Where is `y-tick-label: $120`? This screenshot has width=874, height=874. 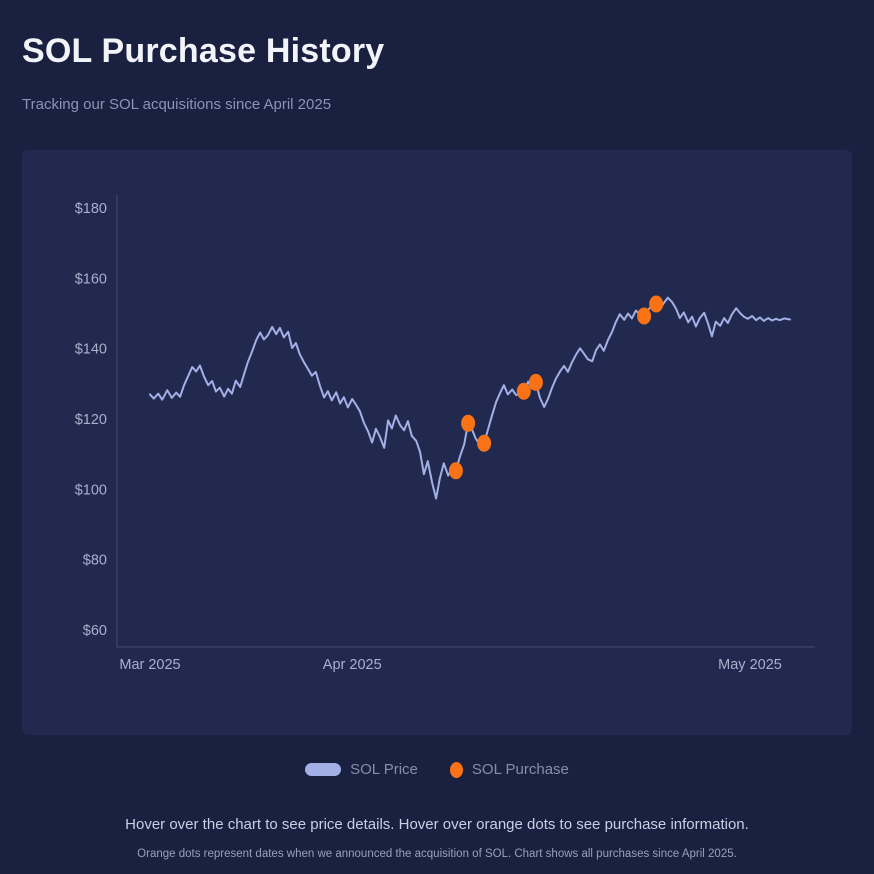 y-tick-label: $120 is located at coordinates (91, 420).